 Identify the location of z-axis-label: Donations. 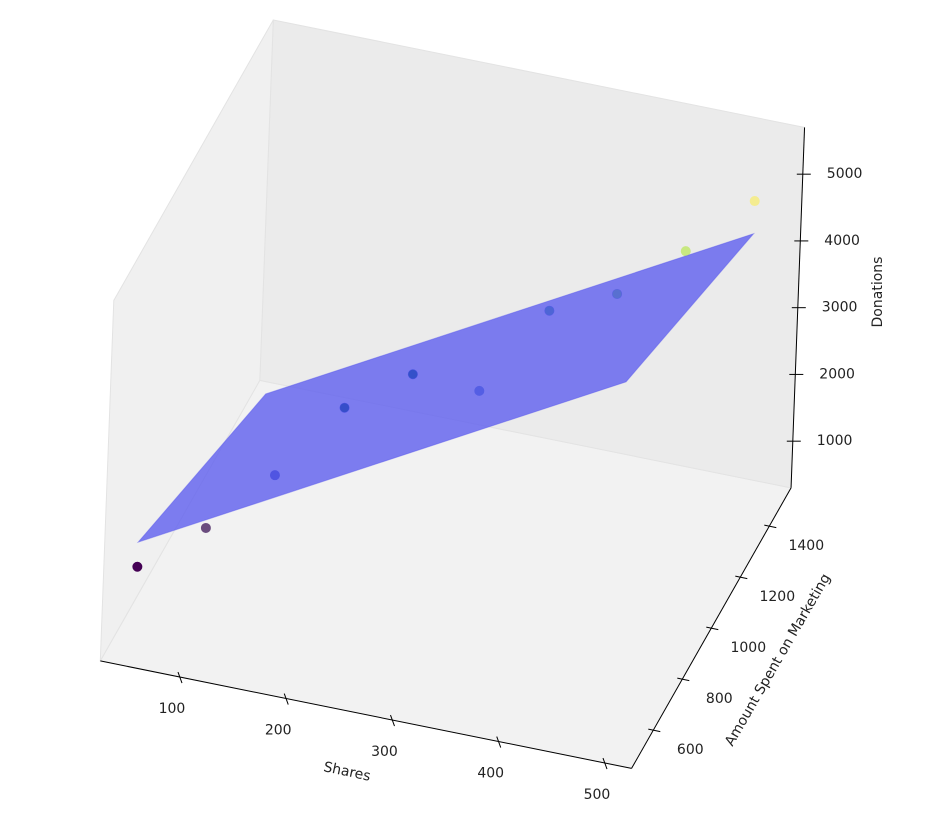
(878, 292).